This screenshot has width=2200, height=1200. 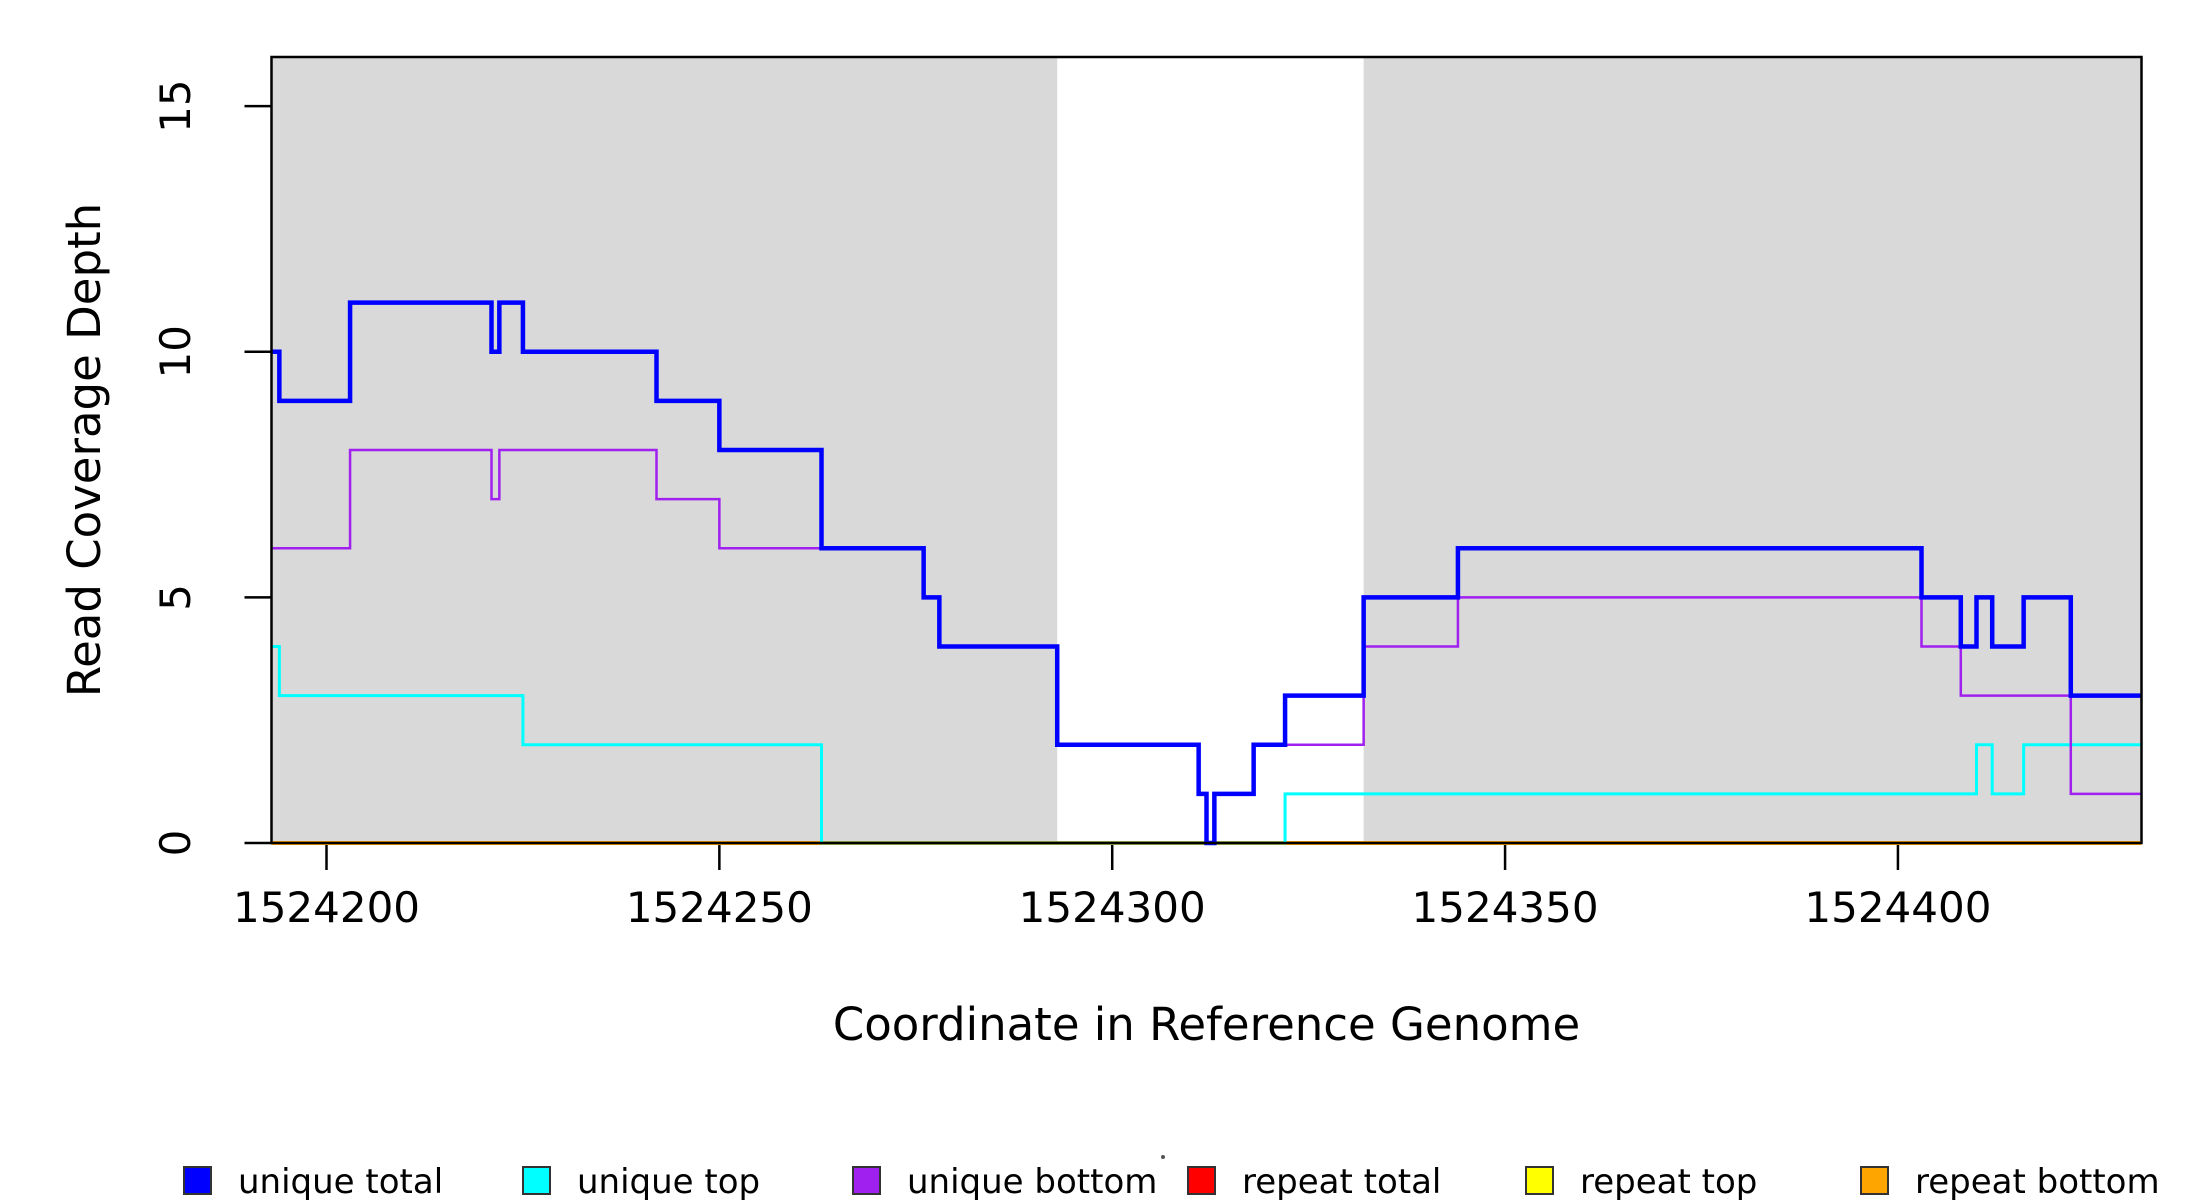 What do you see at coordinates (2037, 1181) in the screenshot?
I see `legend-label: repeat bottom` at bounding box center [2037, 1181].